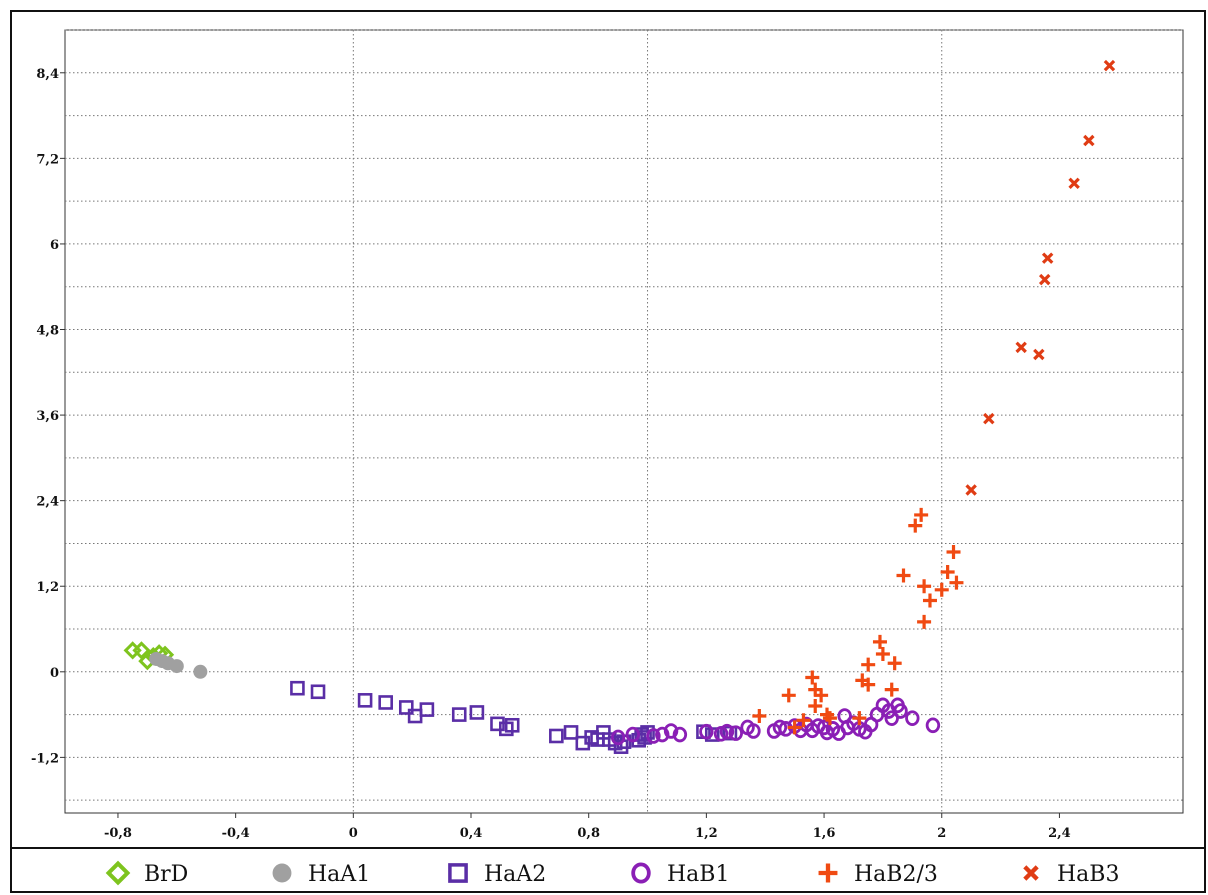 This screenshot has width=1208, height=895. I want to click on legend-label-haa2: HaA2, so click(515, 874).